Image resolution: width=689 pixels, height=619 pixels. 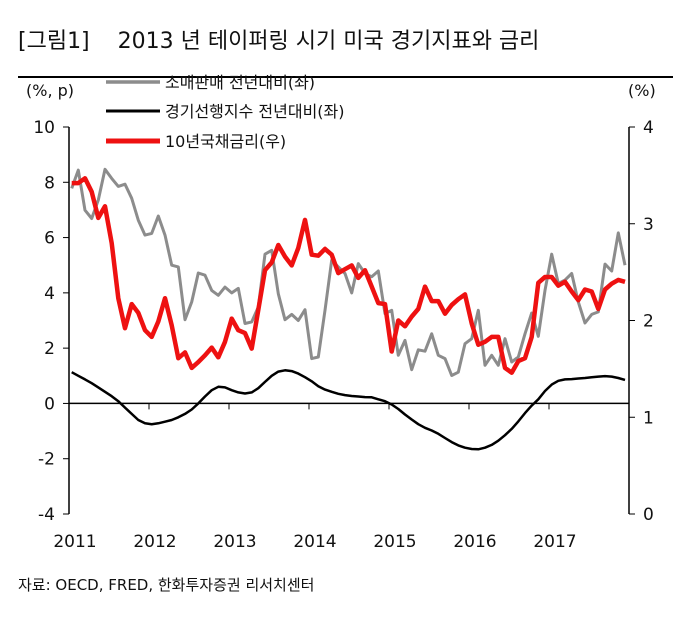 I want to click on x-tick-label: 2016, so click(x=474, y=542).